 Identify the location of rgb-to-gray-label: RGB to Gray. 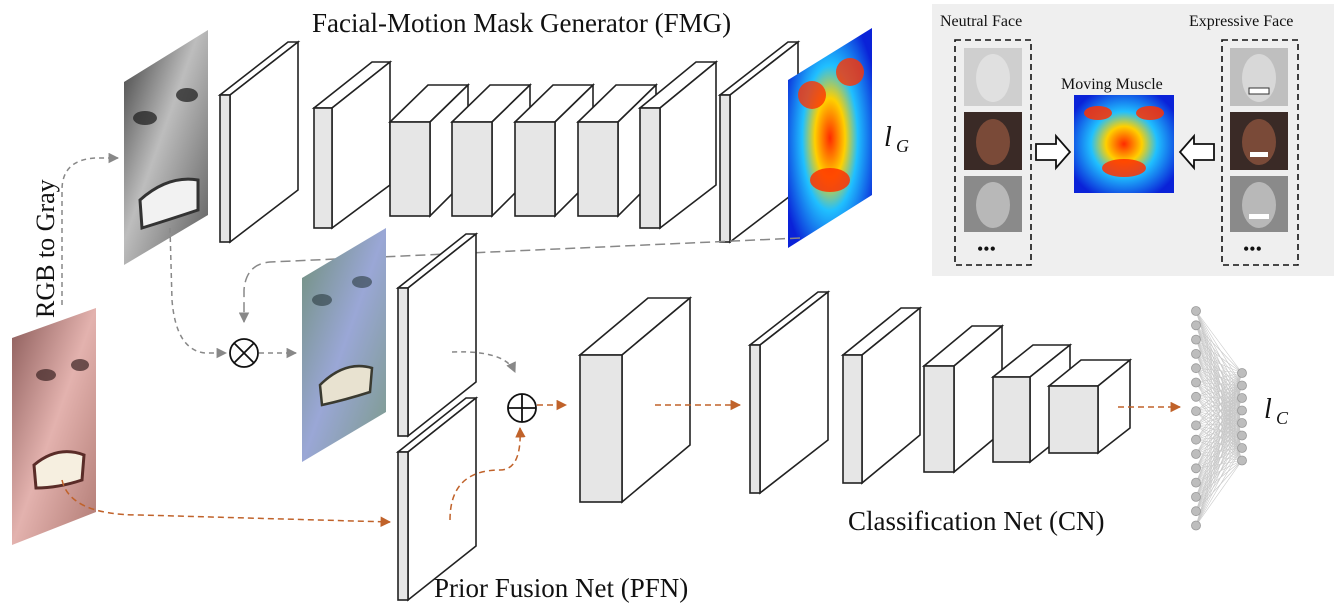
(45, 248).